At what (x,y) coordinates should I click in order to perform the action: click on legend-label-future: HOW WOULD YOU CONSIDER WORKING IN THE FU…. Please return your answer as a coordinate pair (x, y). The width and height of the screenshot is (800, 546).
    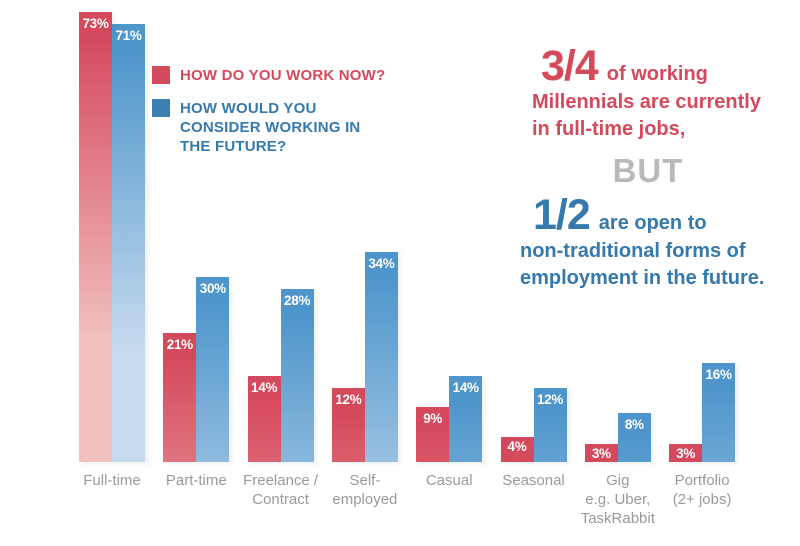
    Looking at the image, I should click on (270, 127).